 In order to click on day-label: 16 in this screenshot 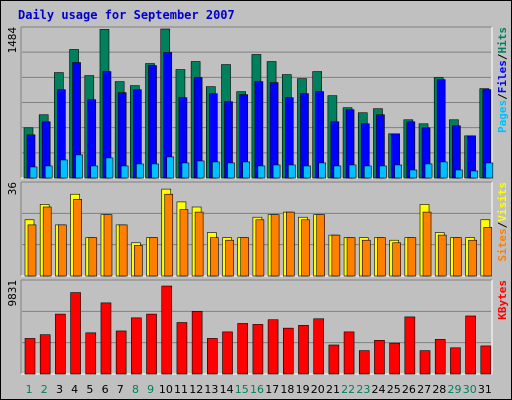, I will do `click(257, 389)`.